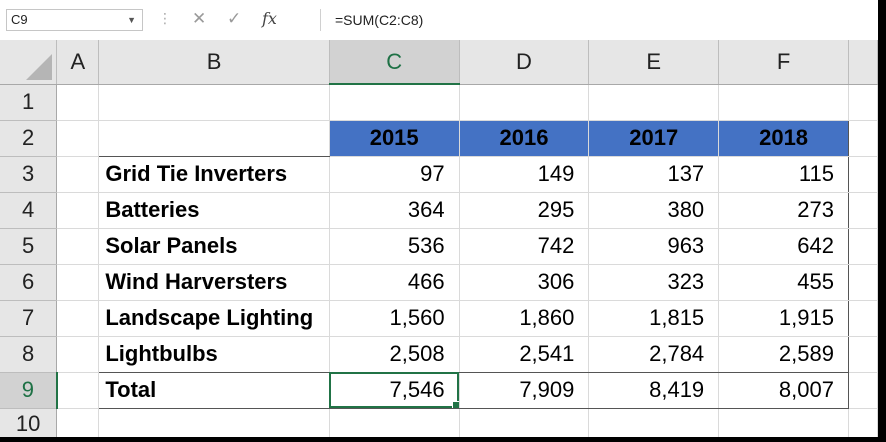  Describe the element at coordinates (783, 210) in the screenshot. I see `value-cell: 273` at that location.